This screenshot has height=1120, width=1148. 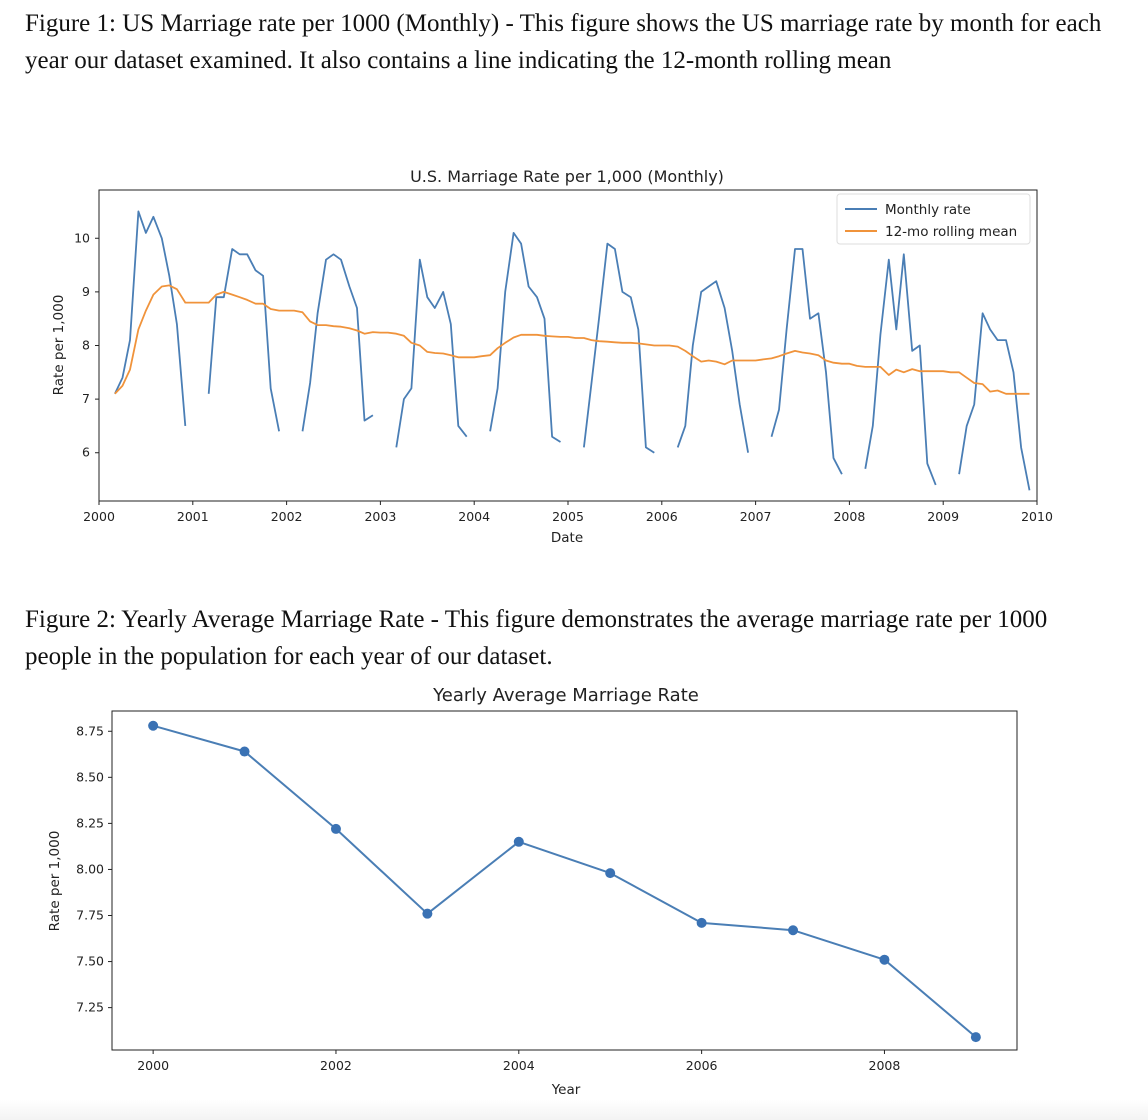 What do you see at coordinates (951, 232) in the screenshot?
I see `legend-label-rolling: 12-mo rolling mean` at bounding box center [951, 232].